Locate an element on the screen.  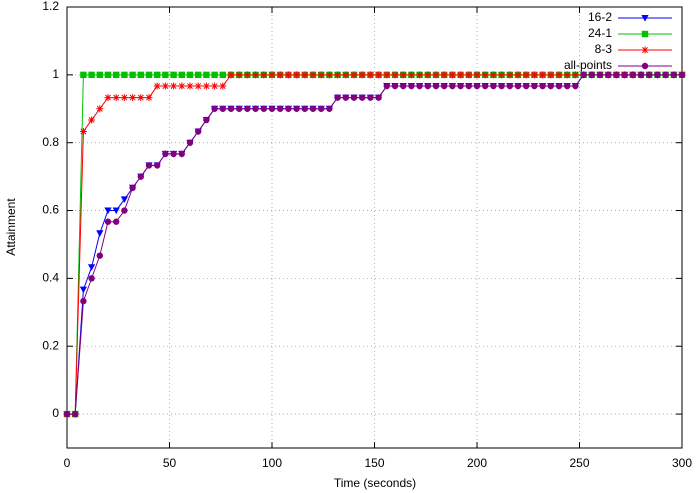
x-tick-label: 200 is located at coordinates (477, 463).